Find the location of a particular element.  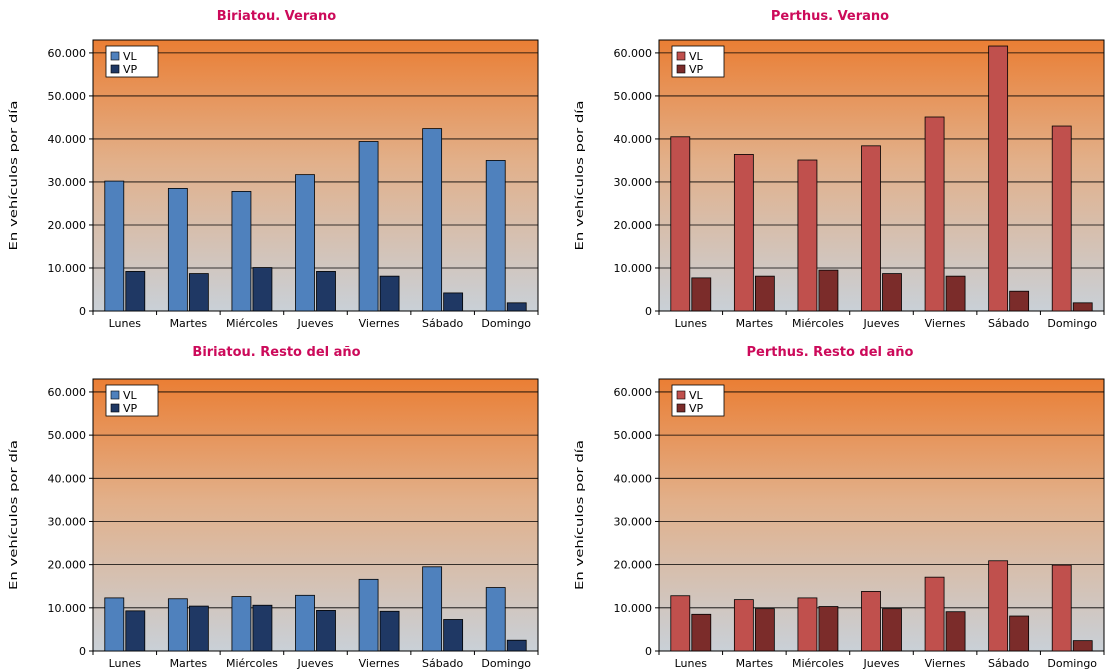

y-tick-label: 0 is located at coordinates (82, 651).